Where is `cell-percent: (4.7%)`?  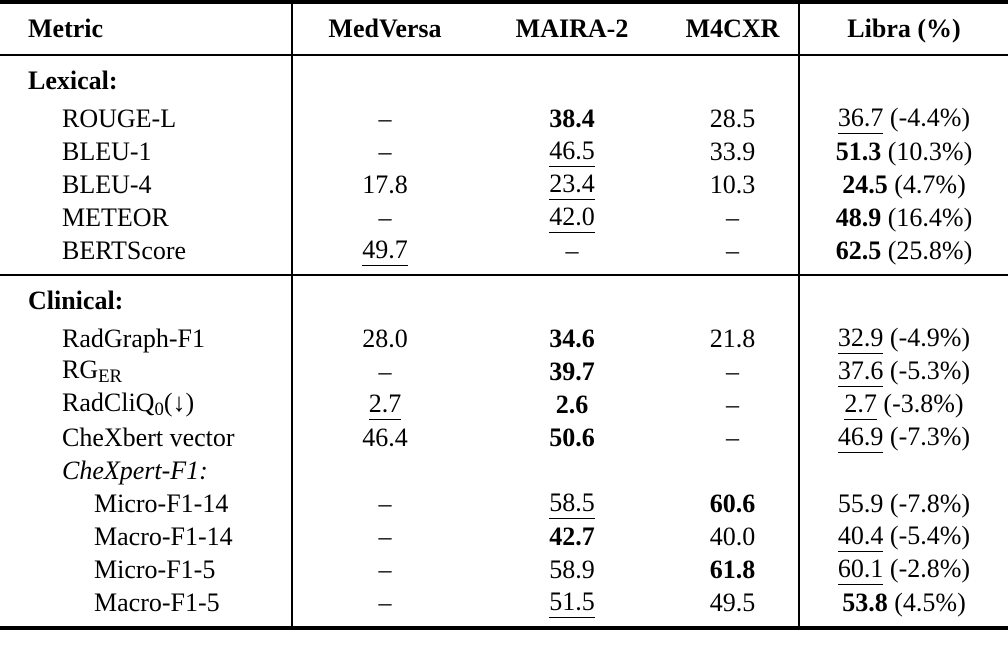 cell-percent: (4.7%) is located at coordinates (930, 184).